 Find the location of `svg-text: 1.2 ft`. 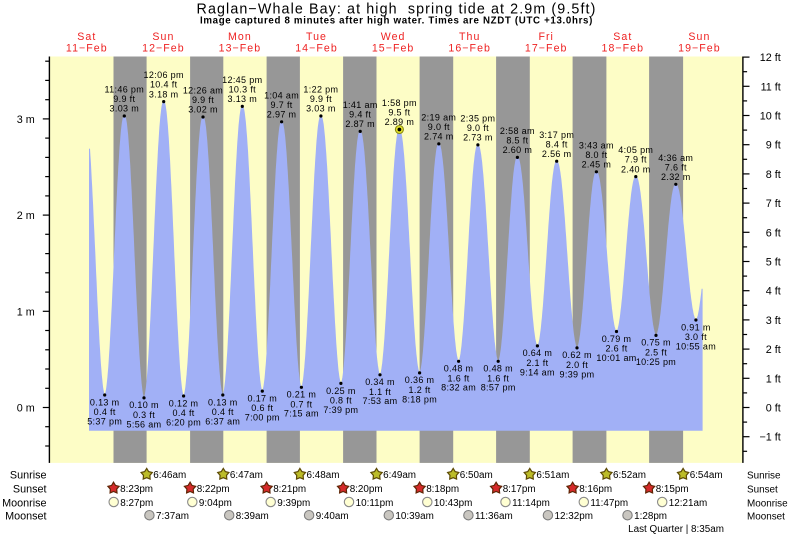

svg-text: 1.2 ft is located at coordinates (420, 390).